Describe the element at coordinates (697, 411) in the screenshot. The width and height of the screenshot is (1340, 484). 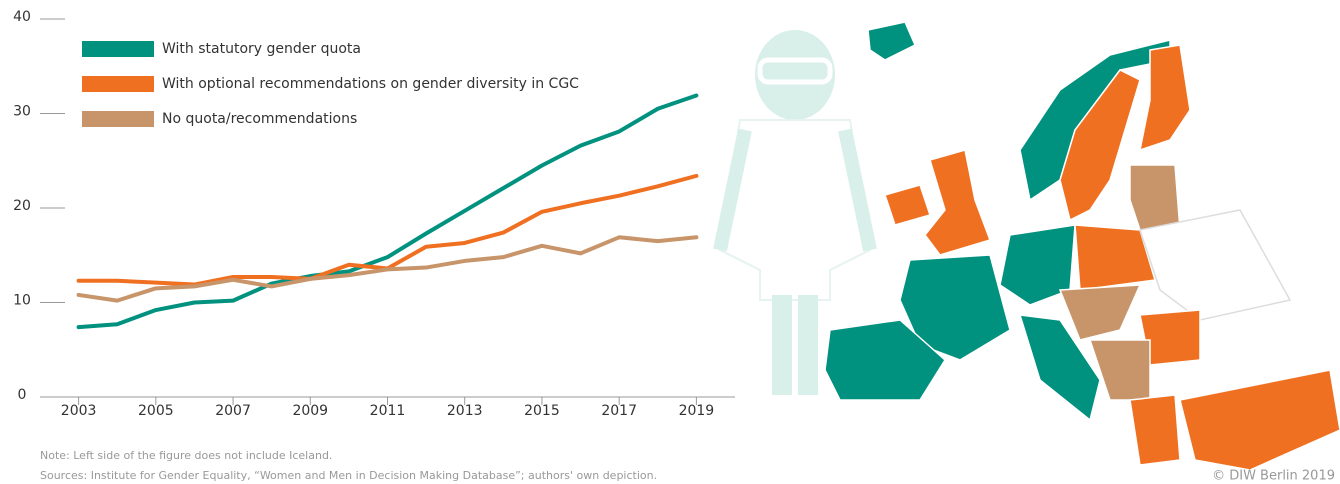
I see `x-tick-label: 2019` at that location.